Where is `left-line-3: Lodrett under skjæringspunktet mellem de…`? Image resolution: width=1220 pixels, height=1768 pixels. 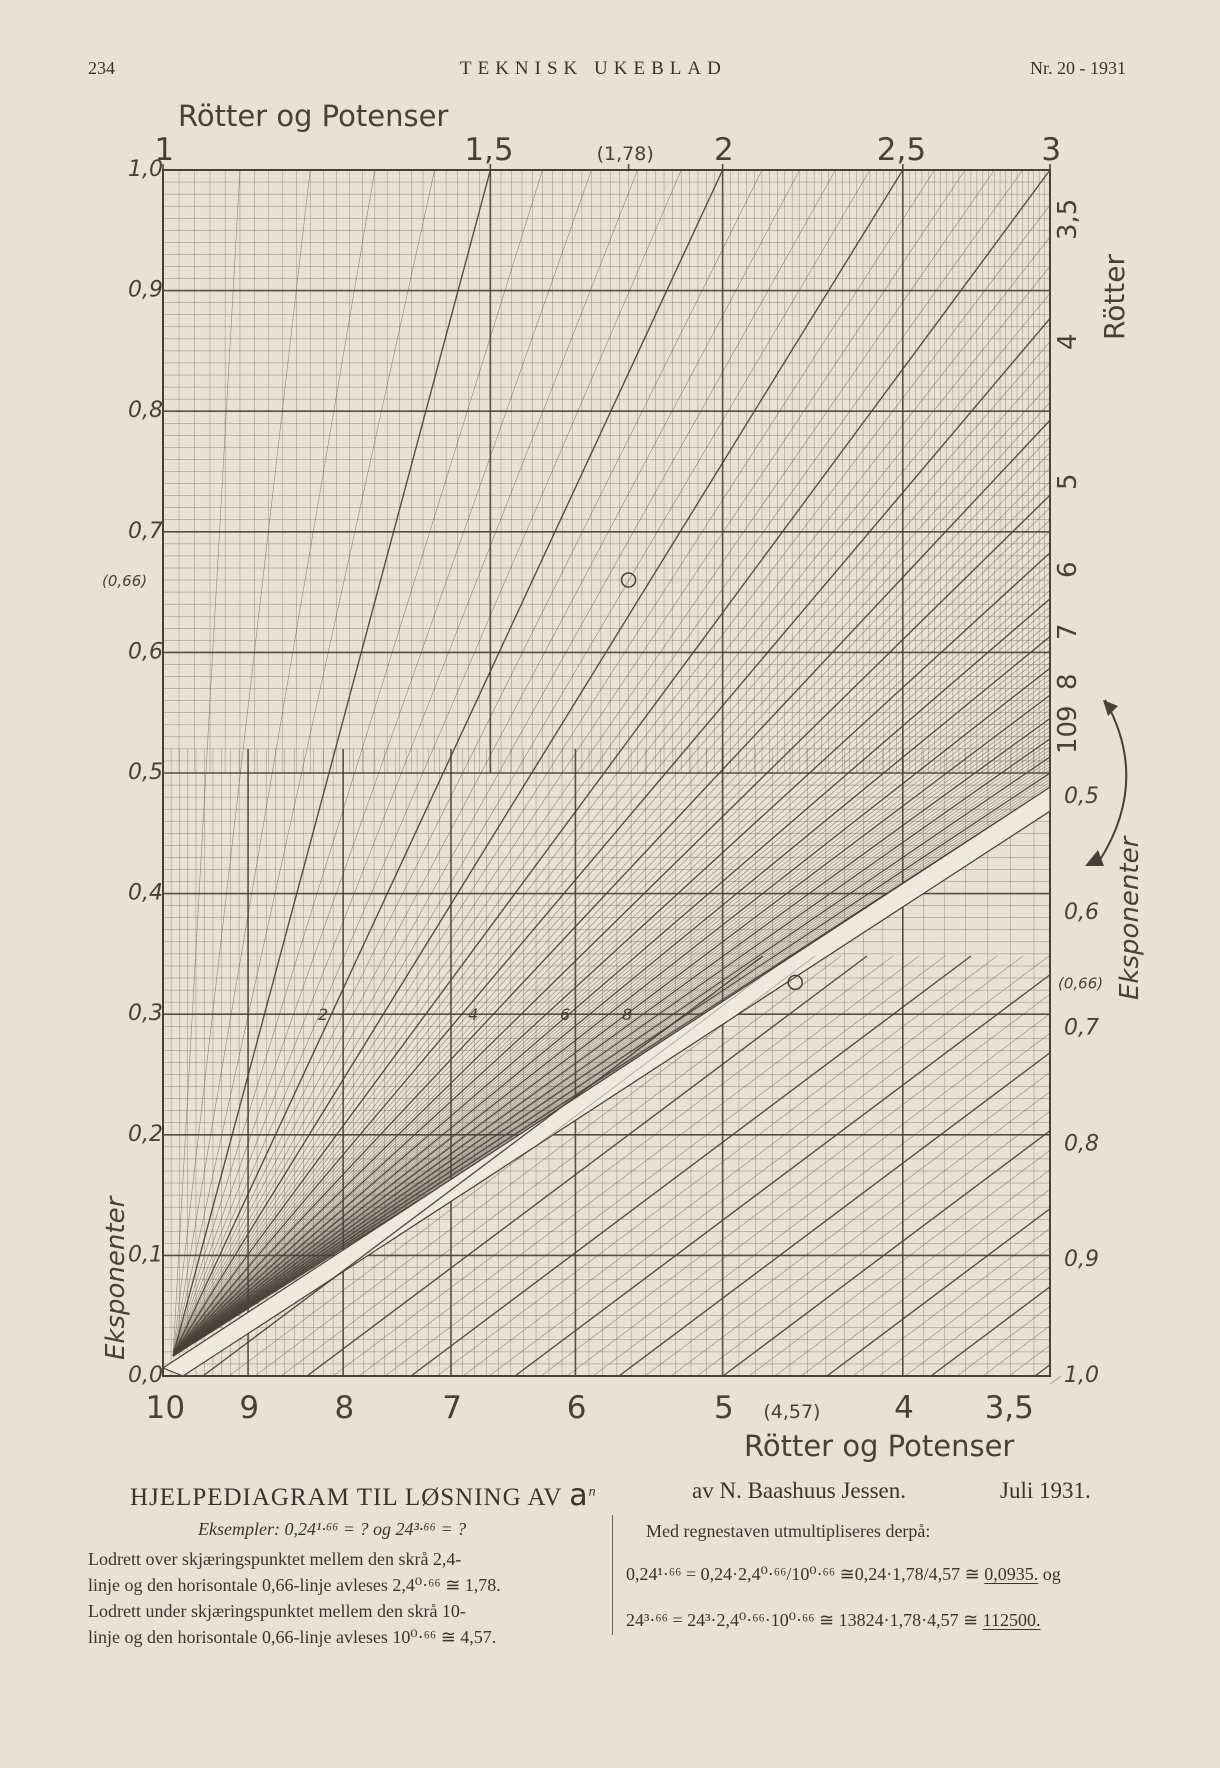
left-line-3: Lodrett under skjæringspunktet mellem de… is located at coordinates (277, 1611).